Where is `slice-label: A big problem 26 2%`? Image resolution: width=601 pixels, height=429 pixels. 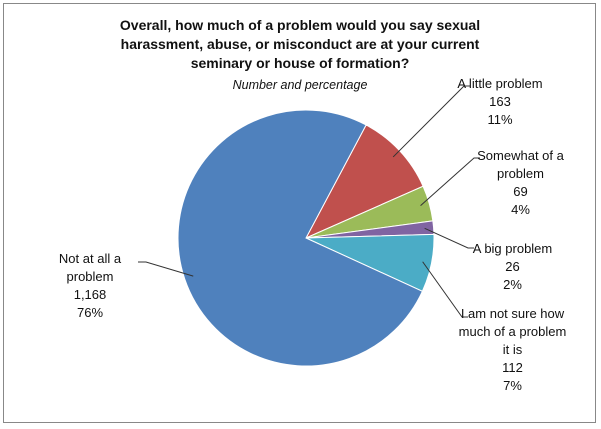 slice-label: A big problem 26 2% is located at coordinates (512, 267).